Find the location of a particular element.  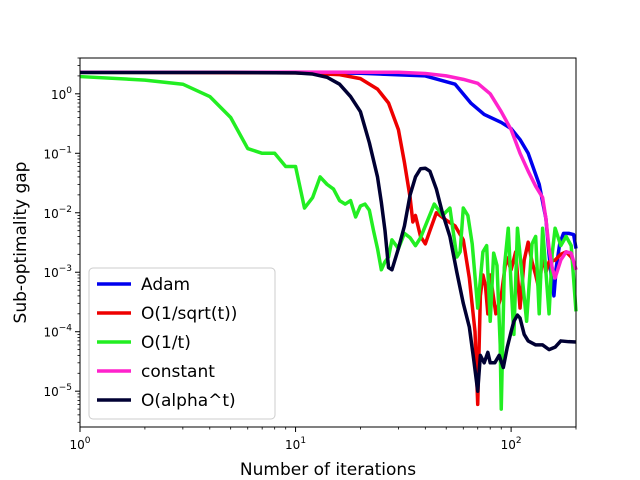

y-tick-label: 10⁰ is located at coordinates (61, 94).